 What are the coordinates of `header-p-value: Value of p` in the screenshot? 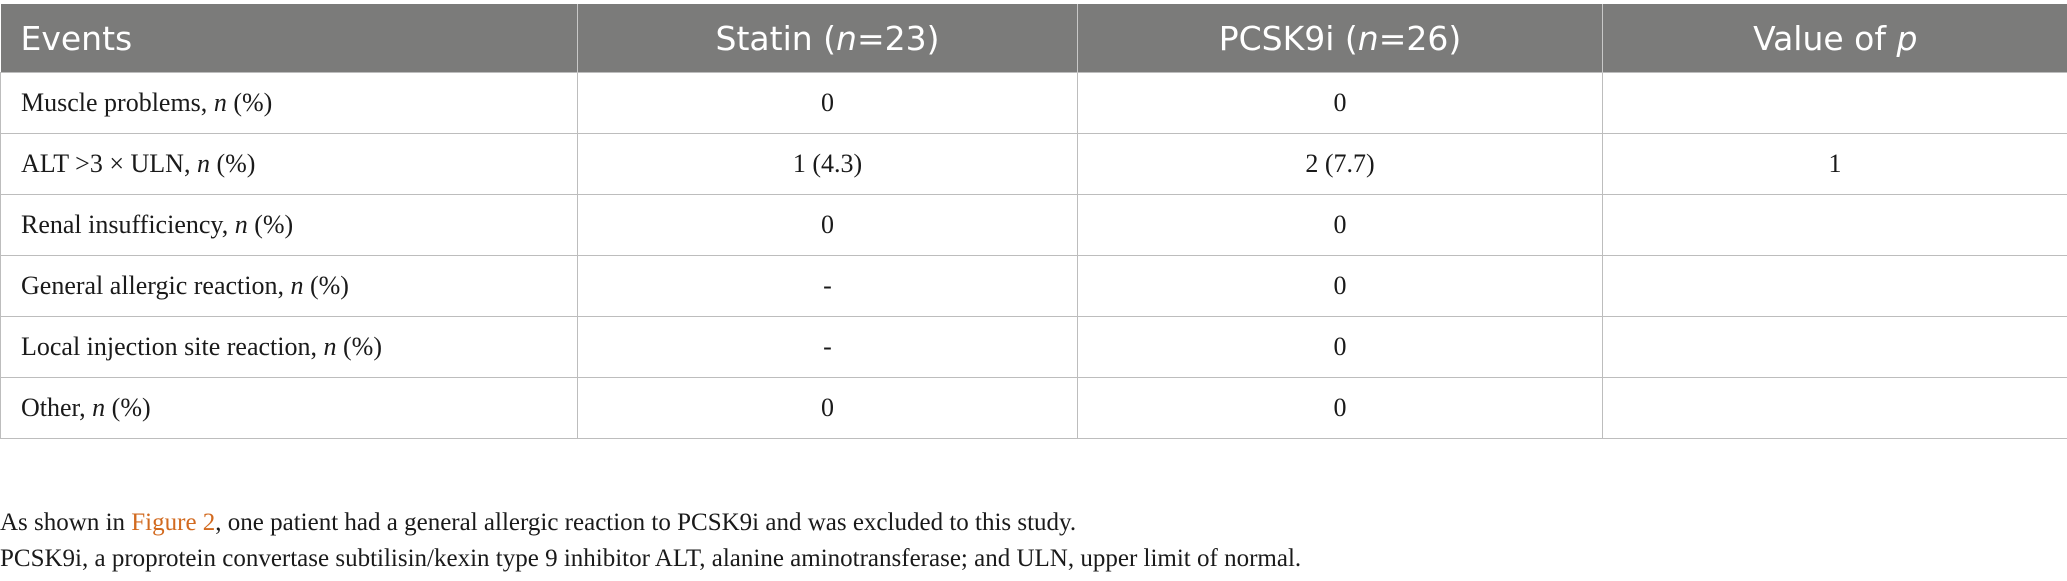 It's located at (1834, 38).